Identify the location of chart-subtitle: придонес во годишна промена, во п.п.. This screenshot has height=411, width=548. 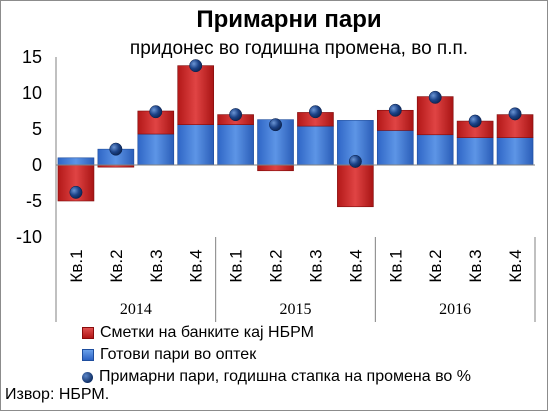
(299, 48).